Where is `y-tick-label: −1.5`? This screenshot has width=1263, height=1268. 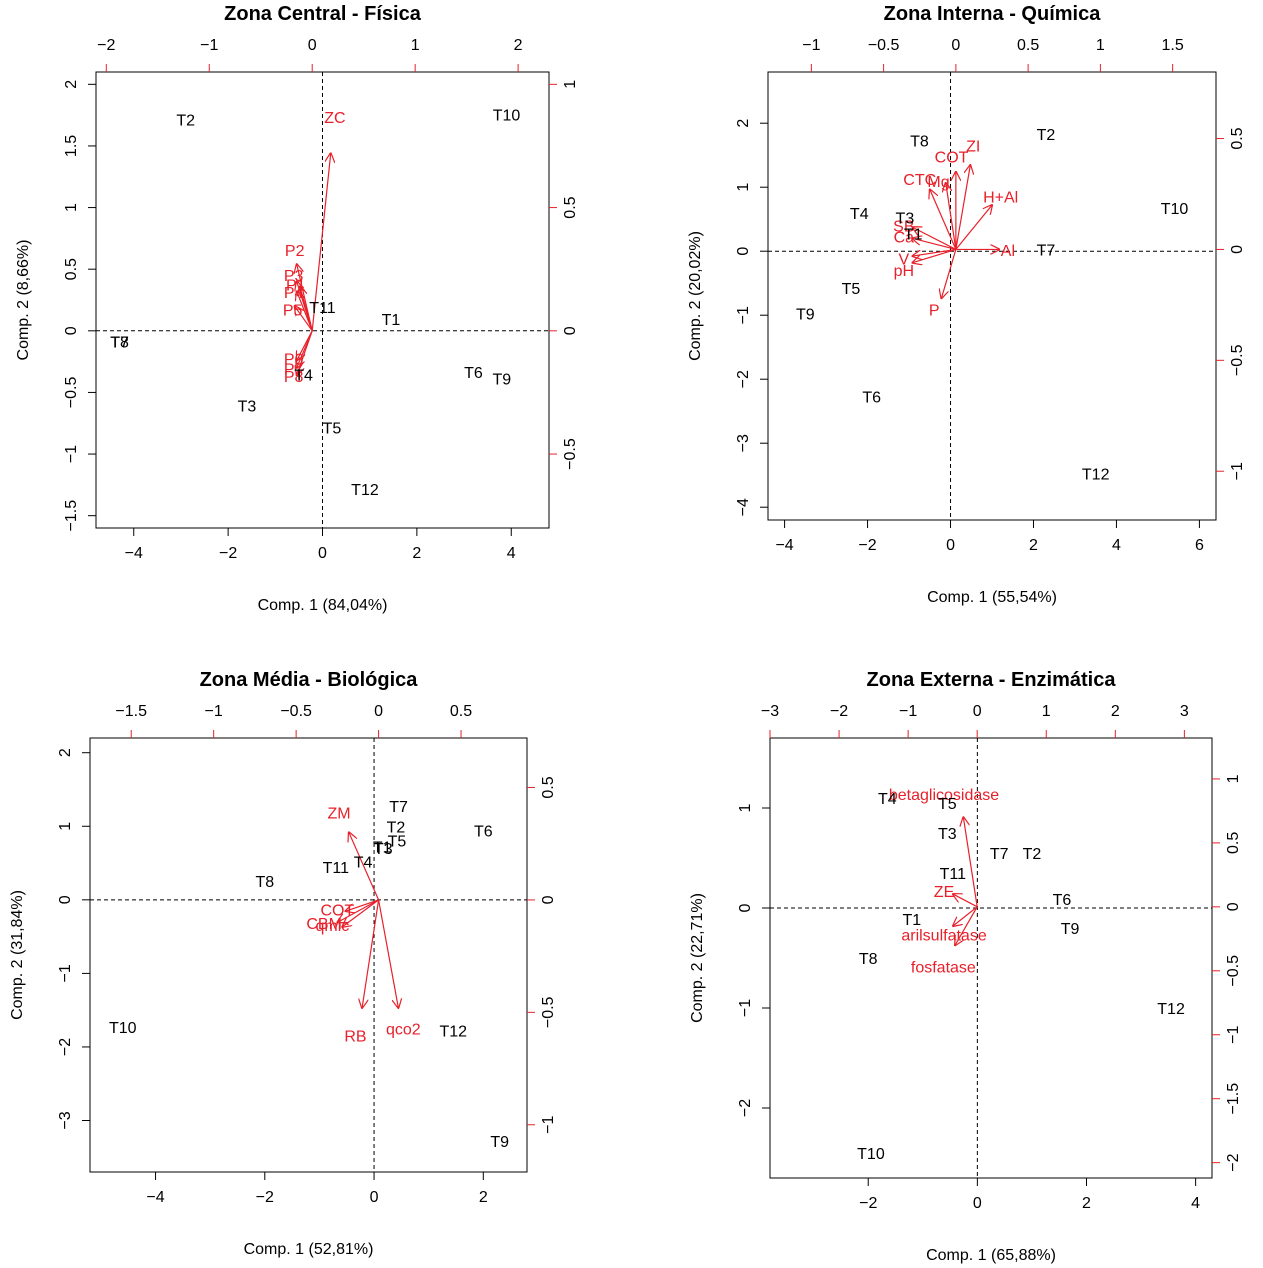 y-tick-label: −1.5 is located at coordinates (71, 516).